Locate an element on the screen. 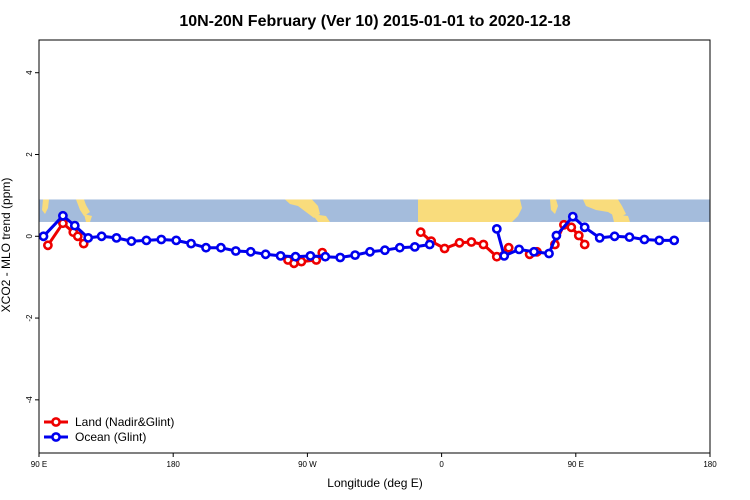  y-tick-label: 4 is located at coordinates (29, 72).